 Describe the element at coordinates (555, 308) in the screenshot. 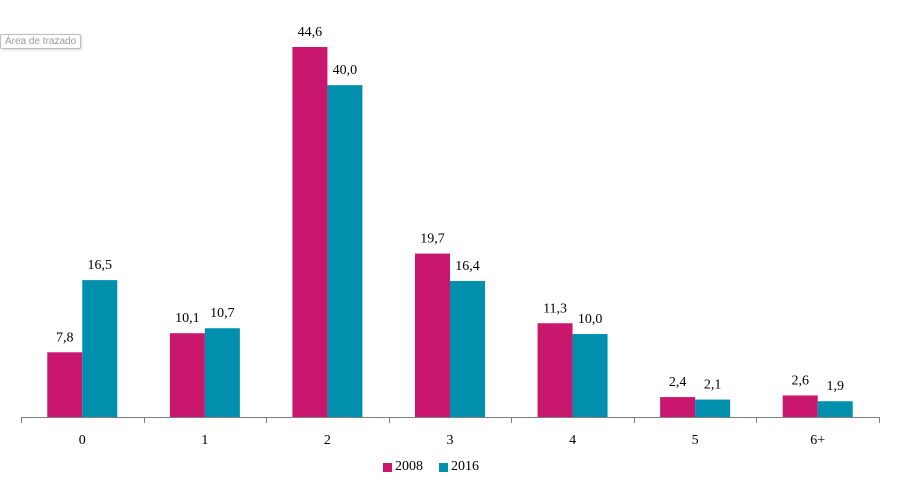

I see `data-label-2008-4: 11,3` at that location.